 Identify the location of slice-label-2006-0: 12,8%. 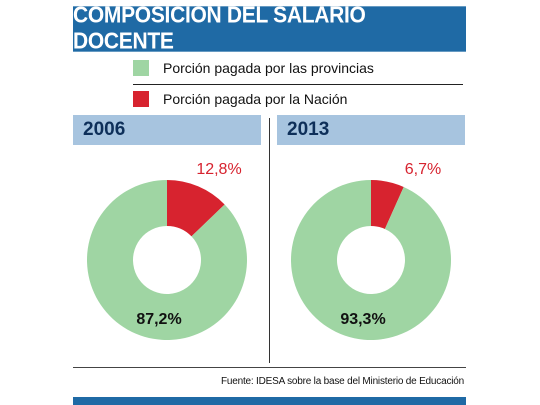
(218, 169).